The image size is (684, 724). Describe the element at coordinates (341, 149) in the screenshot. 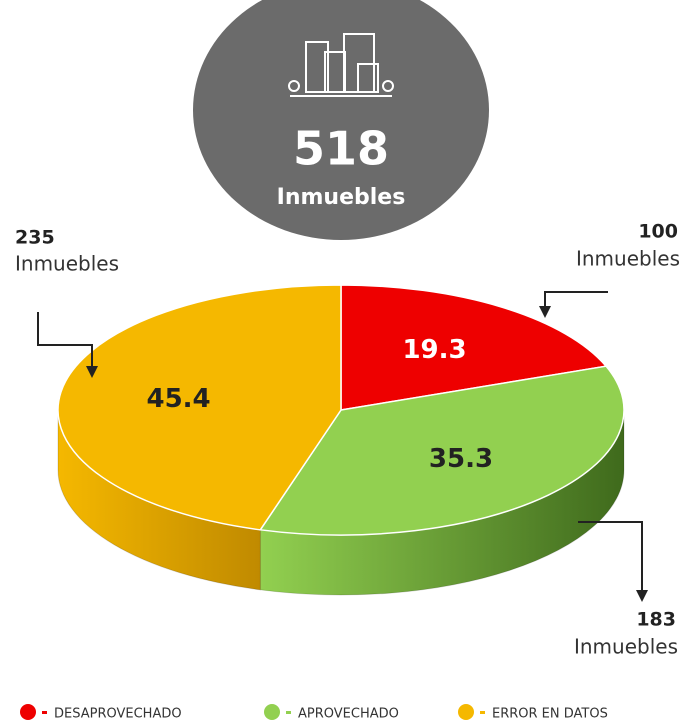

I see `total-value: 518` at that location.